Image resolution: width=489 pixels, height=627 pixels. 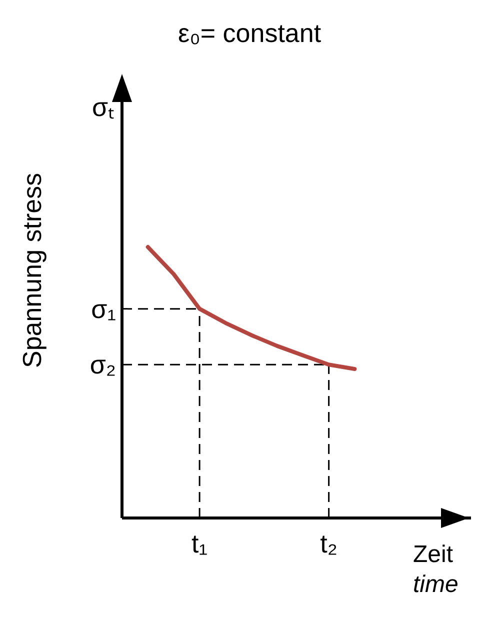 I want to click on ref-line-label: σ₂, so click(x=103, y=365).